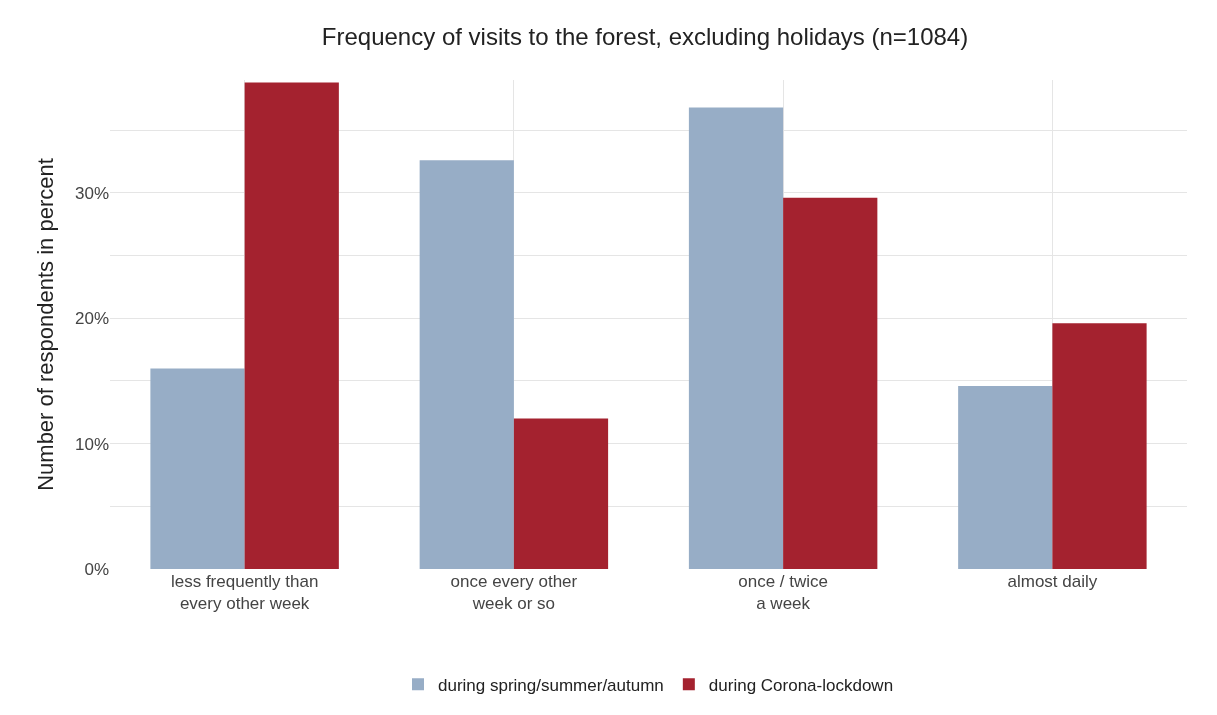  Describe the element at coordinates (645, 37) in the screenshot. I see `chart-title: Frequency of visits to the forest, excluding holidays (n=1084)` at that location.